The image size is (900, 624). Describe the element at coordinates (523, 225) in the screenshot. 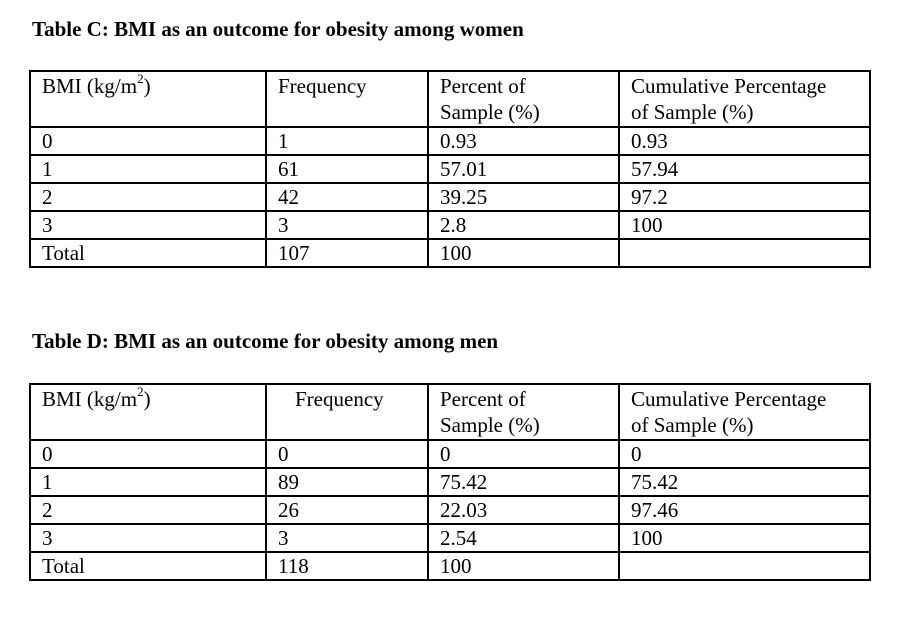

I see `percent-cell: 2.8` at that location.